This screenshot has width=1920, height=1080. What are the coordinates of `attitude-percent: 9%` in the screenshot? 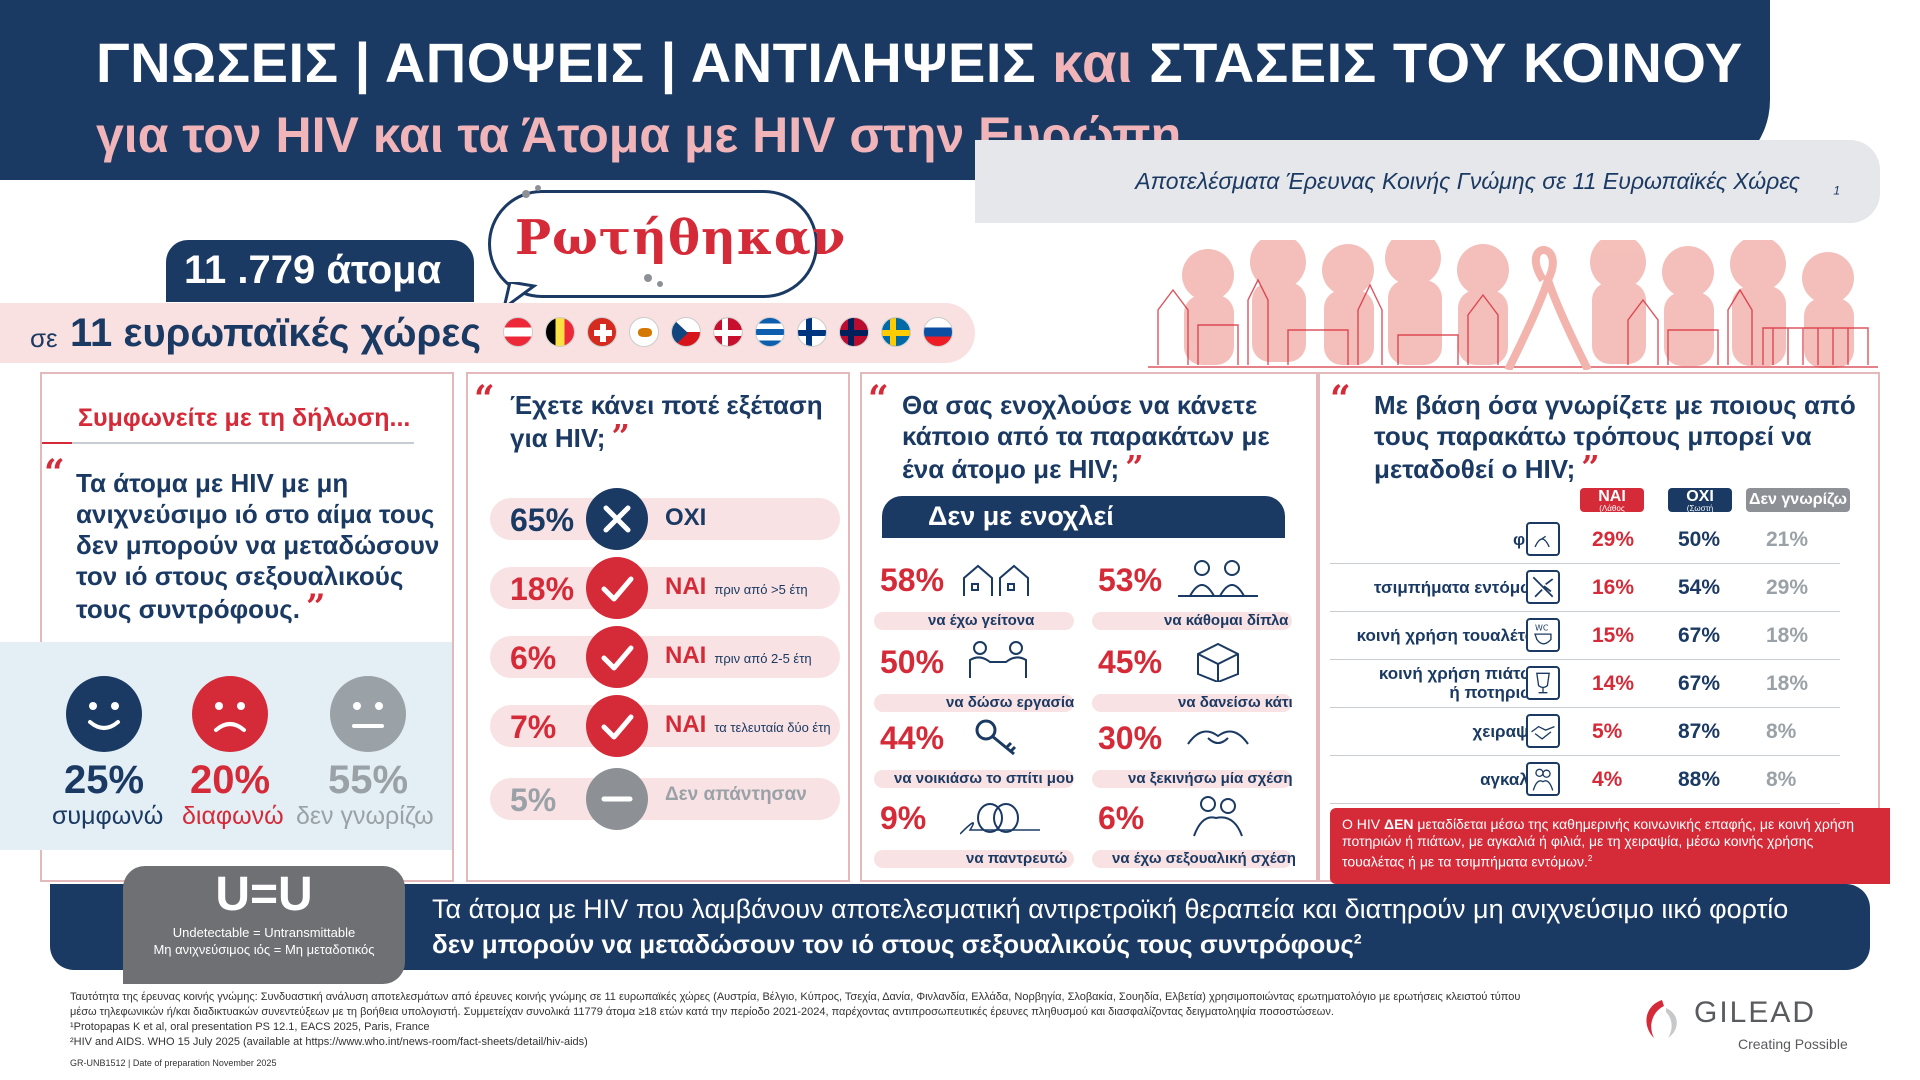 It's located at (903, 818).